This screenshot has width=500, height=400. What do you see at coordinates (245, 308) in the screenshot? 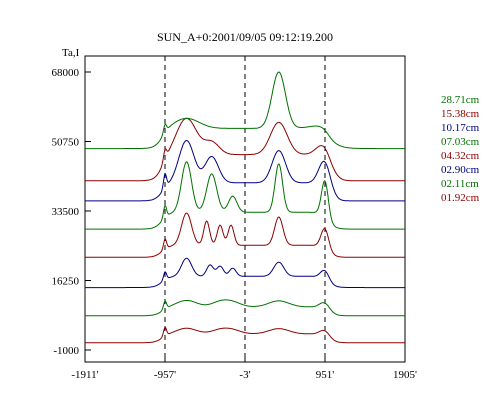
I see `series-line-02.11cm` at bounding box center [245, 308].